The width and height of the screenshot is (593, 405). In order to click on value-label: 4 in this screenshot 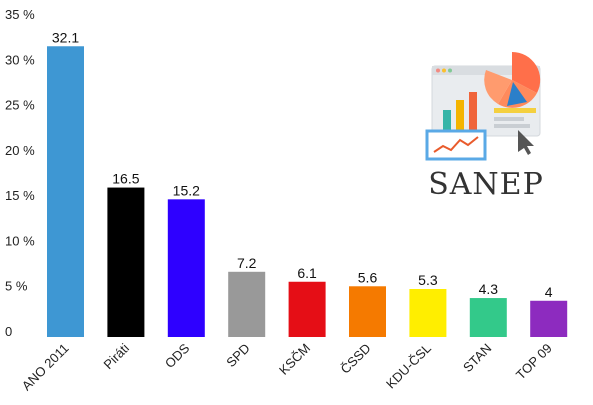, I will do `click(549, 292)`.